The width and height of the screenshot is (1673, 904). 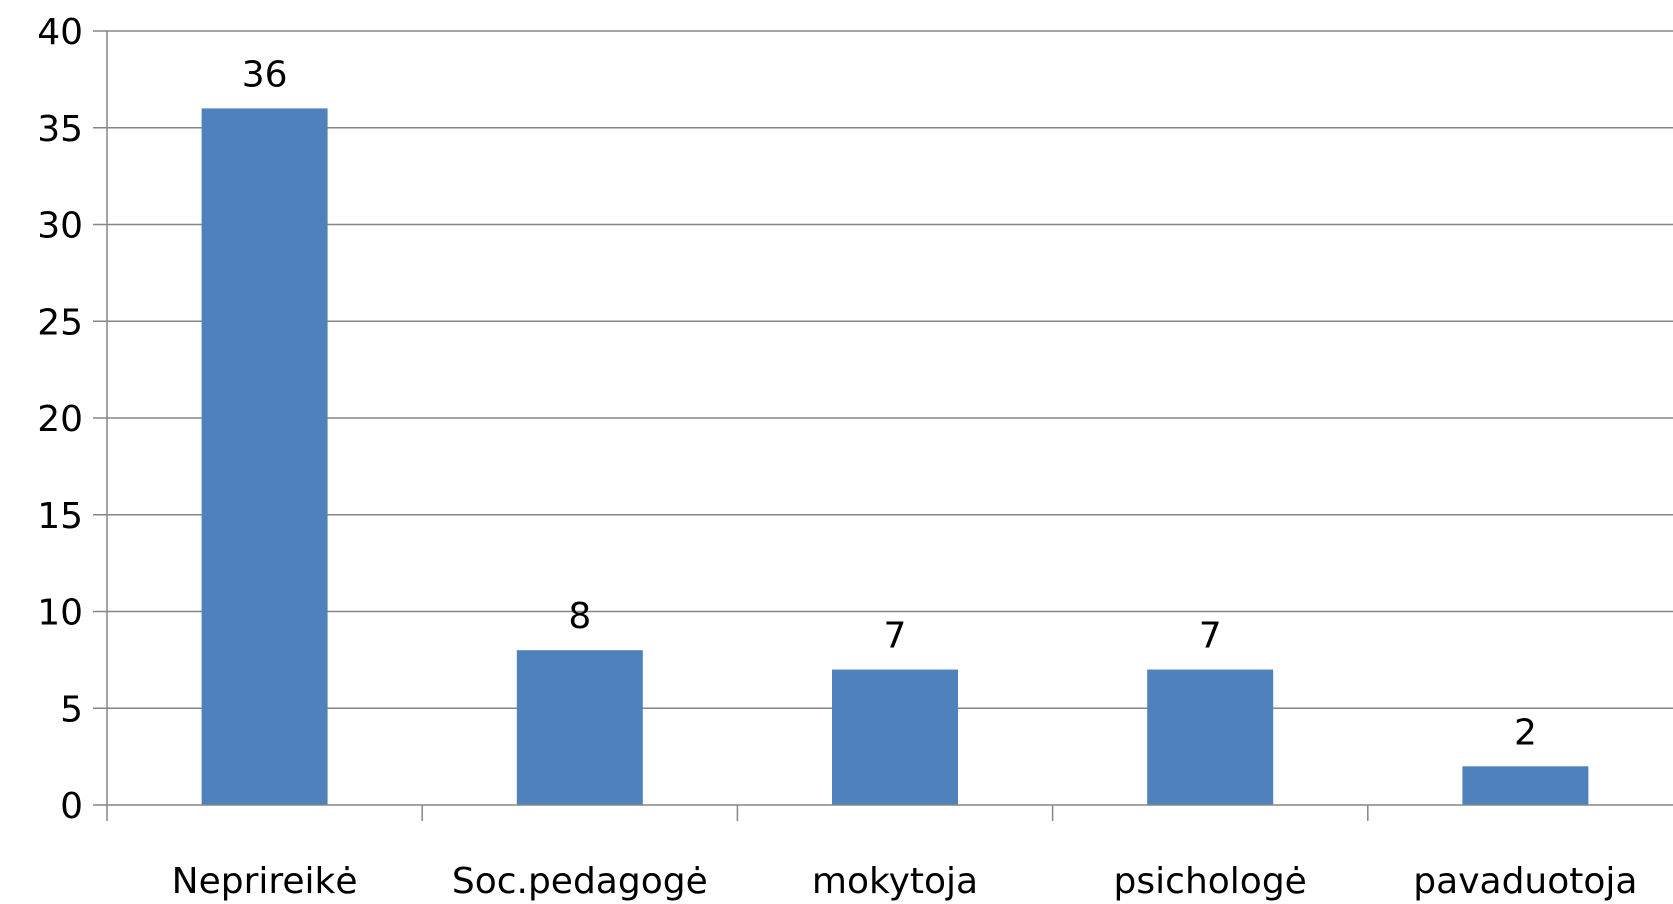 What do you see at coordinates (60, 322) in the screenshot?
I see `y-tick-label: 25` at bounding box center [60, 322].